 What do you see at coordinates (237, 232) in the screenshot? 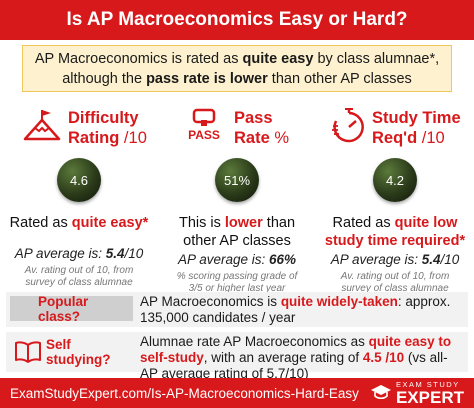
I see `pass-rate-summary: This is lower than other AP classes` at bounding box center [237, 232].